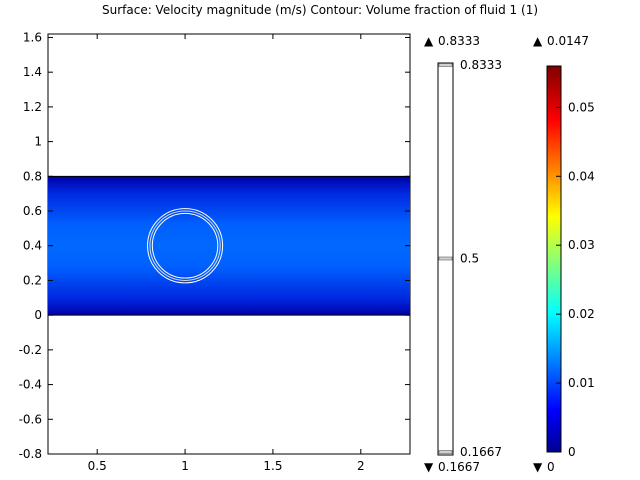 The height and width of the screenshot is (480, 640). What do you see at coordinates (551, 467) in the screenshot?
I see `surface-min-label: 0` at bounding box center [551, 467].